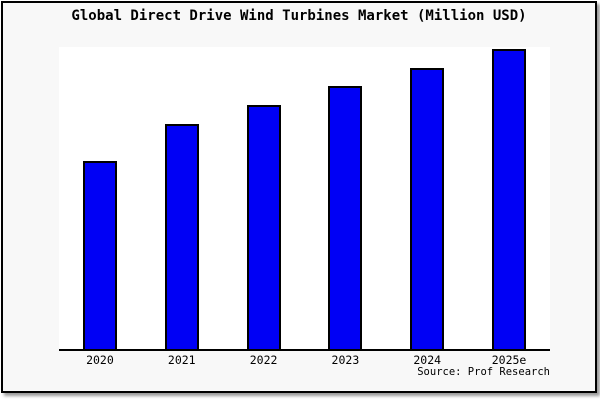 The image size is (600, 400). What do you see at coordinates (509, 360) in the screenshot?
I see `x-tick-label-2025e: 2025e` at bounding box center [509, 360].